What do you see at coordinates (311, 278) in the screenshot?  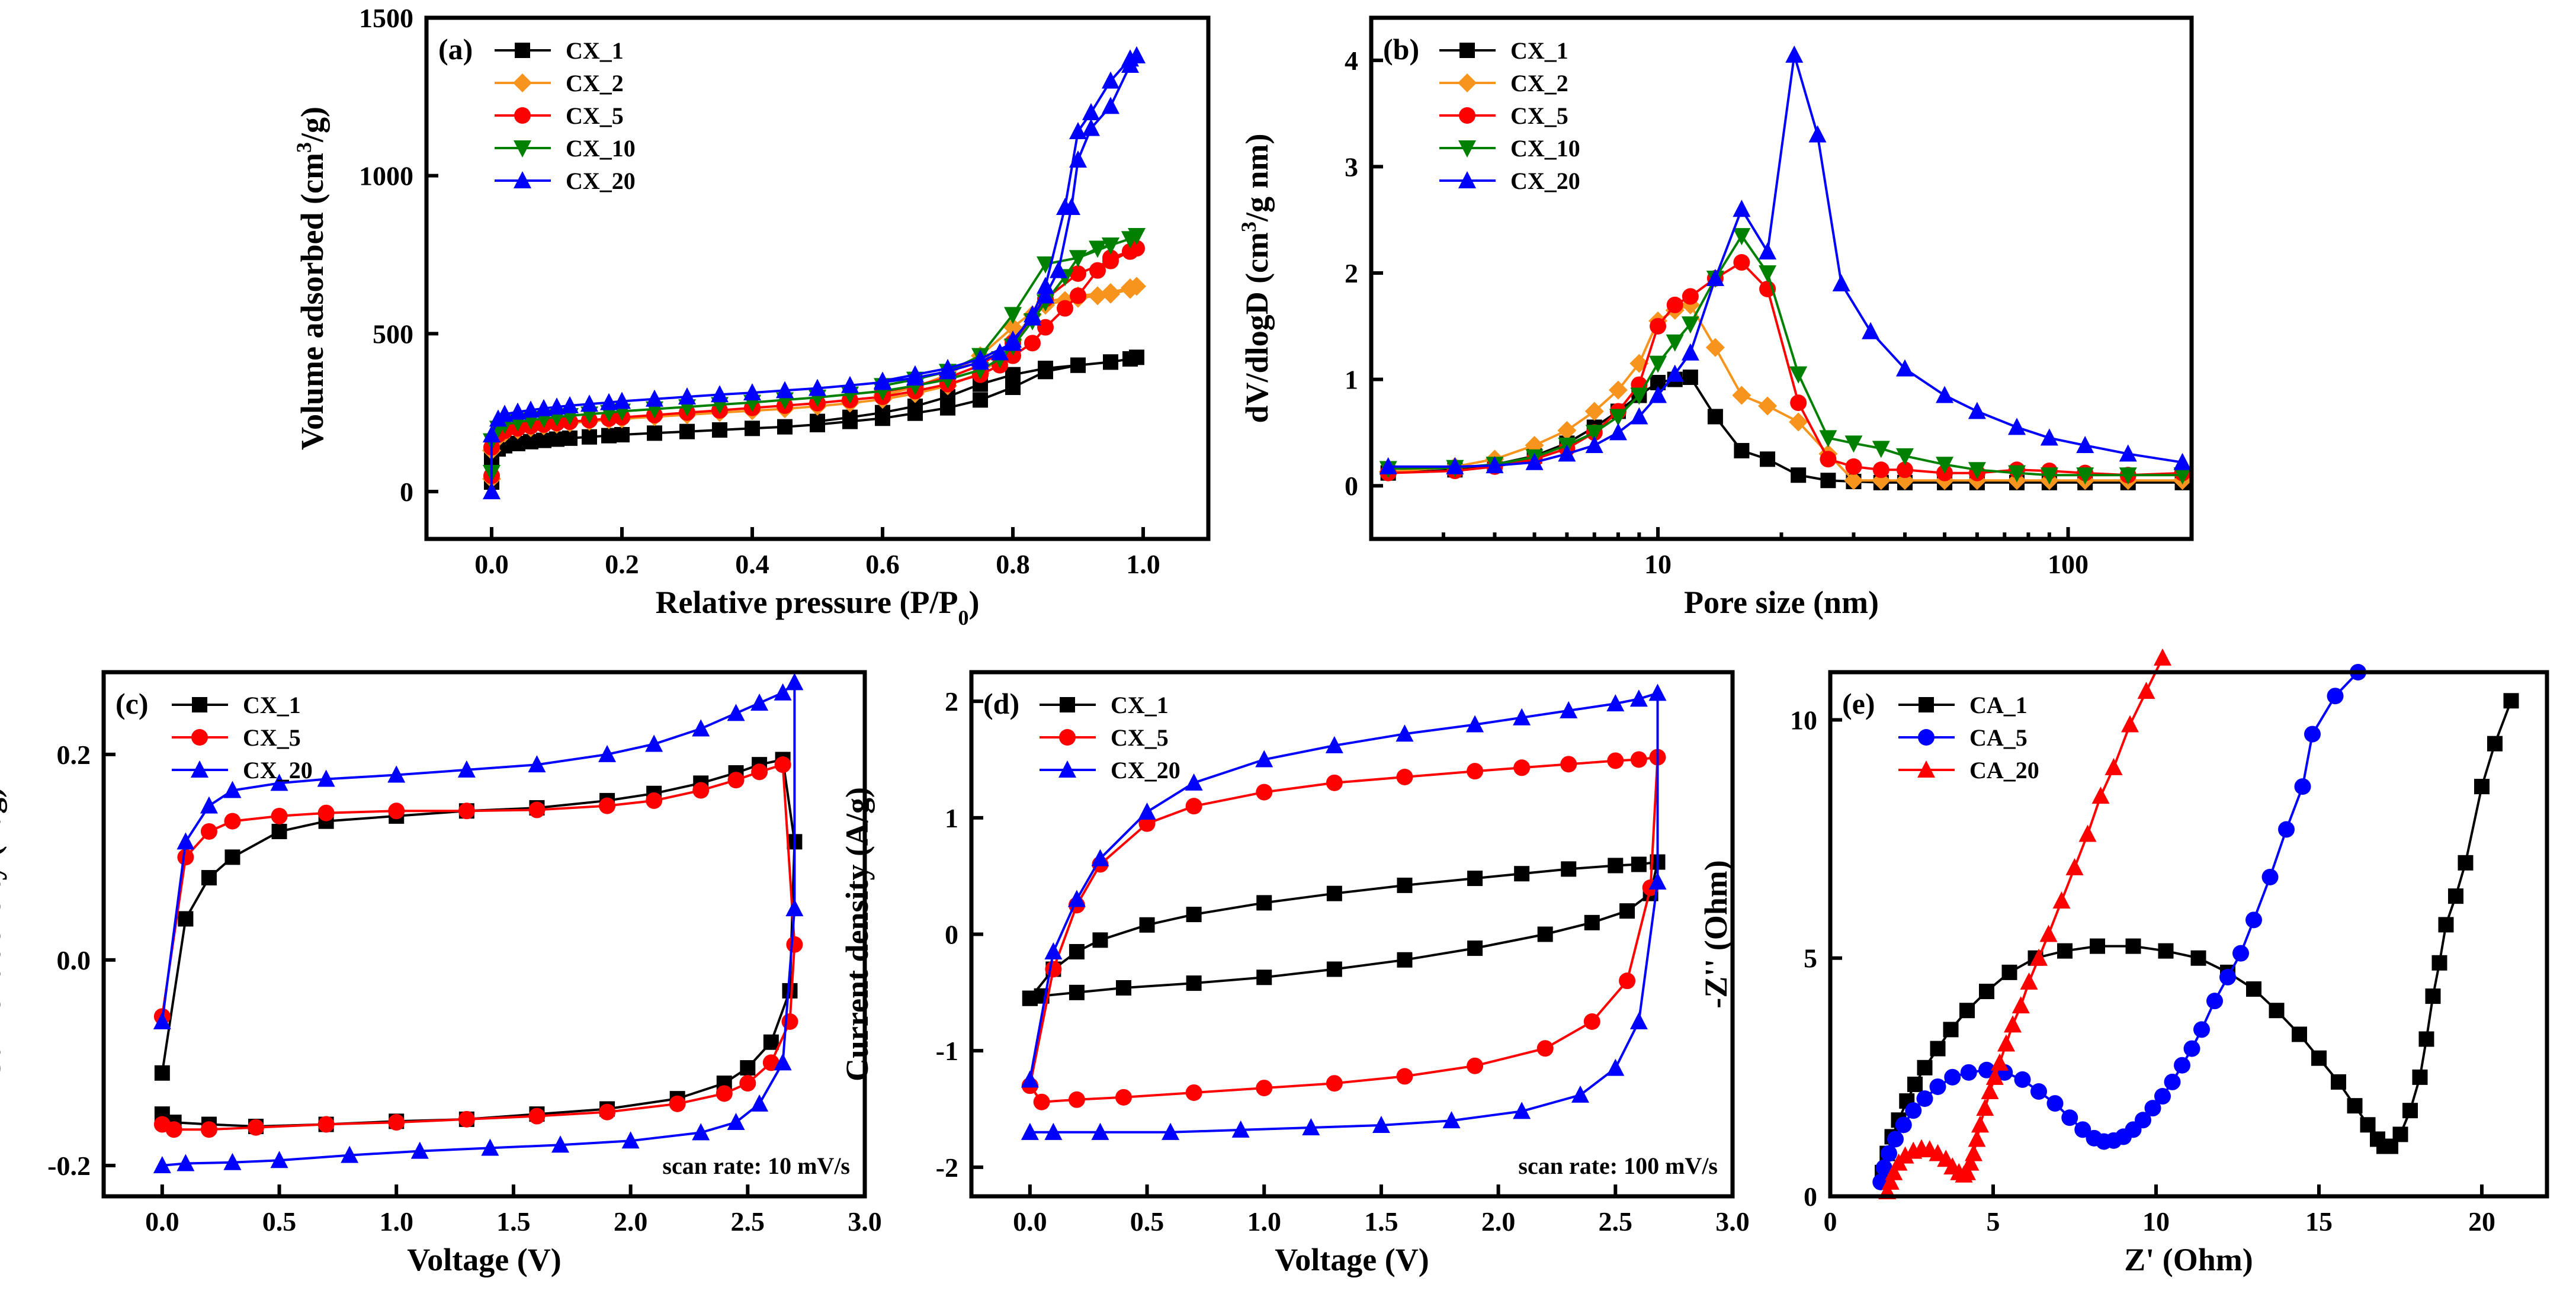 I see `y-axis-label: Volume adsorbed (cm3/g)` at bounding box center [311, 278].